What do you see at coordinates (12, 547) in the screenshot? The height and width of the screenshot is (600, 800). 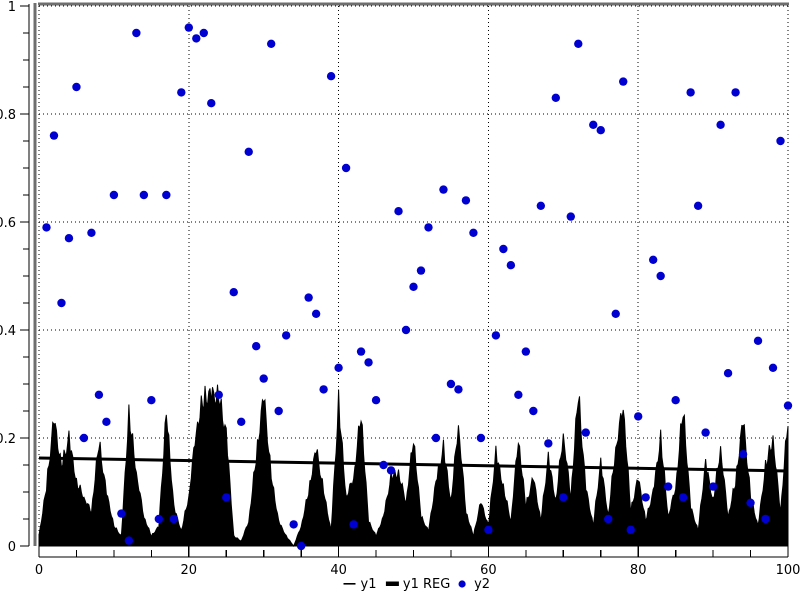 I see `y-tick-label: 0` at bounding box center [12, 547].